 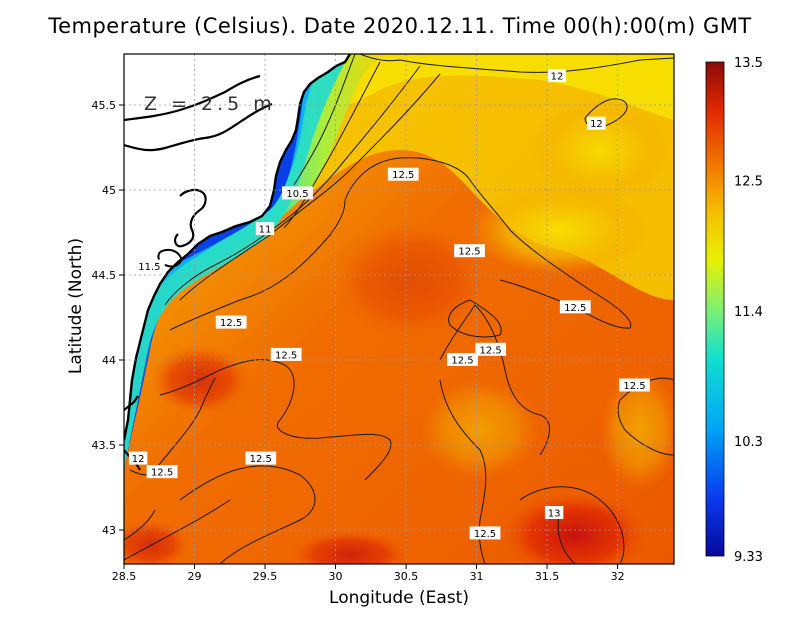 I want to click on contour-label-text: 10.5, so click(x=297, y=194).